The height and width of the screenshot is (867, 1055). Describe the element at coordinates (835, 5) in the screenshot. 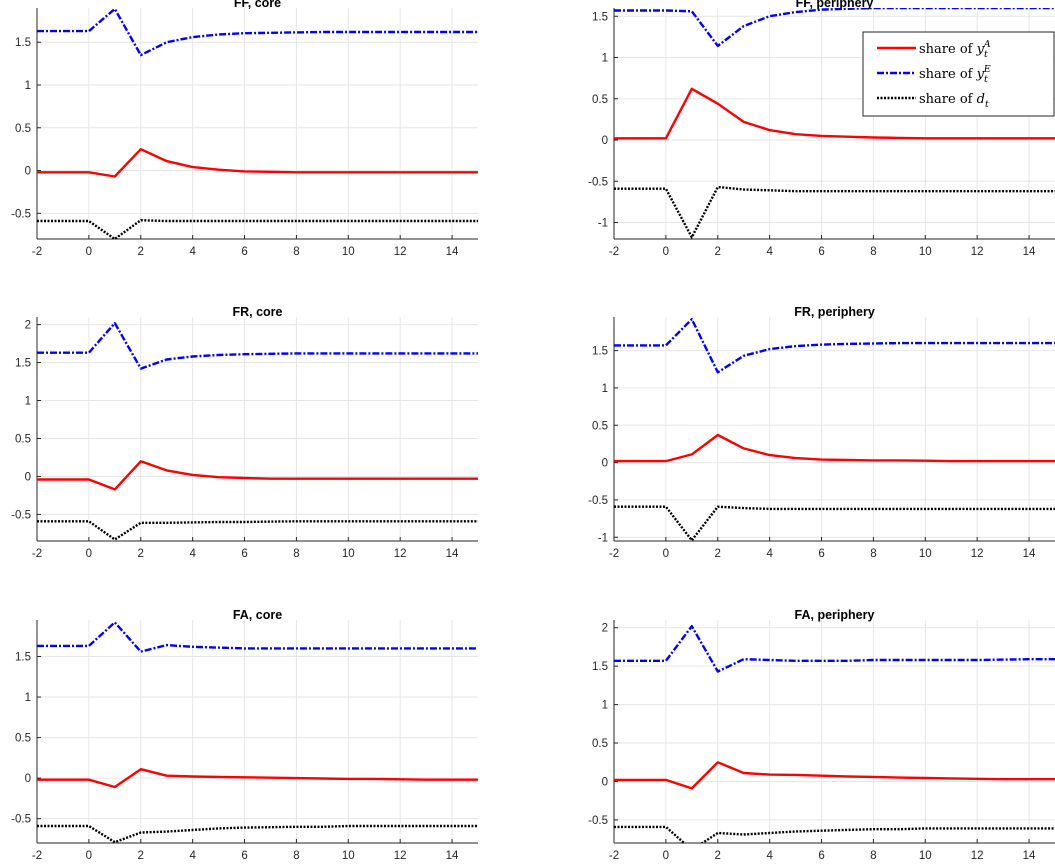

I see `panel-title: FF, periphery` at that location.